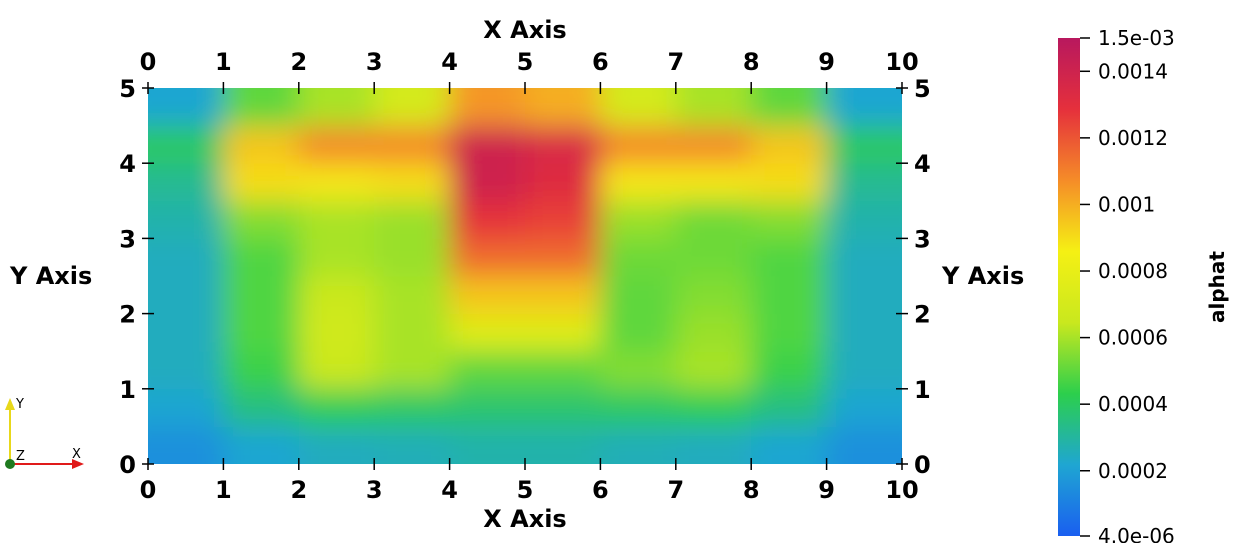 This screenshot has width=1238, height=548. What do you see at coordinates (922, 164) in the screenshot?
I see `y-tick-label-right: 4` at bounding box center [922, 164].